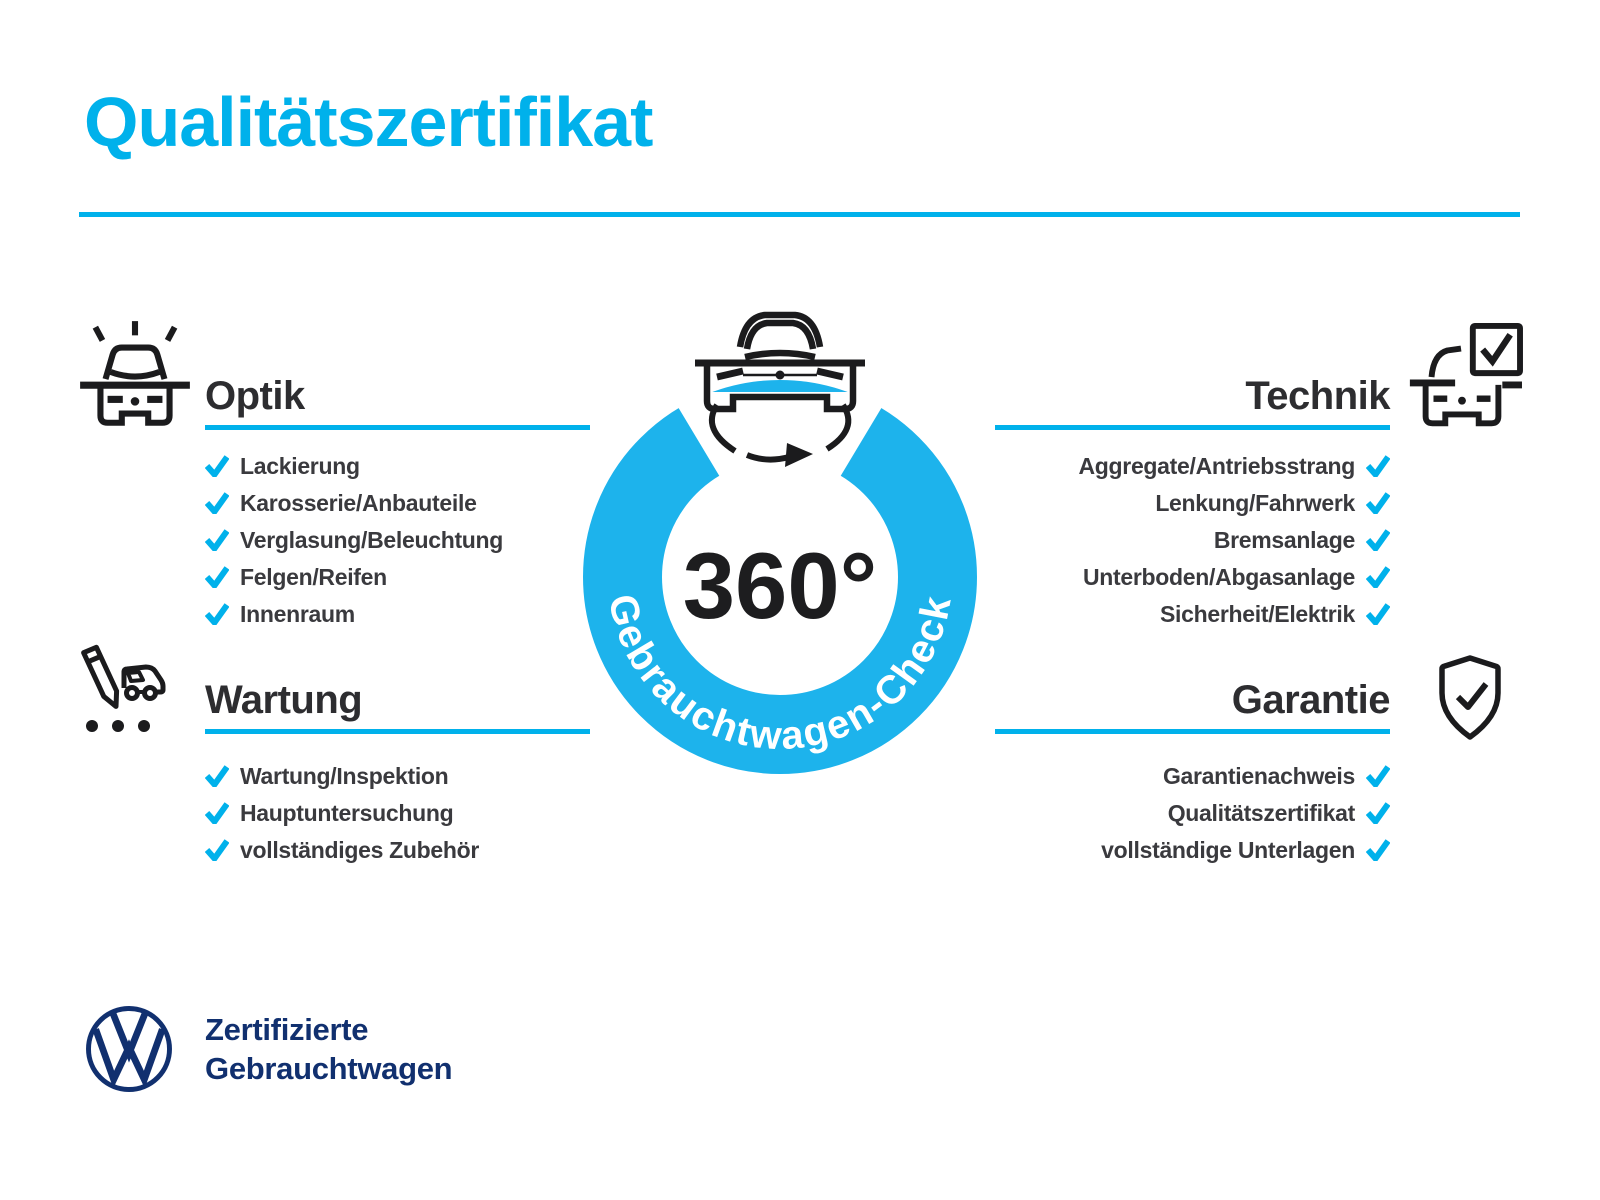 This screenshot has height=1200, width=1600. Describe the element at coordinates (397, 576) in the screenshot. I see `list-item: Felgen/Reifen` at that location.